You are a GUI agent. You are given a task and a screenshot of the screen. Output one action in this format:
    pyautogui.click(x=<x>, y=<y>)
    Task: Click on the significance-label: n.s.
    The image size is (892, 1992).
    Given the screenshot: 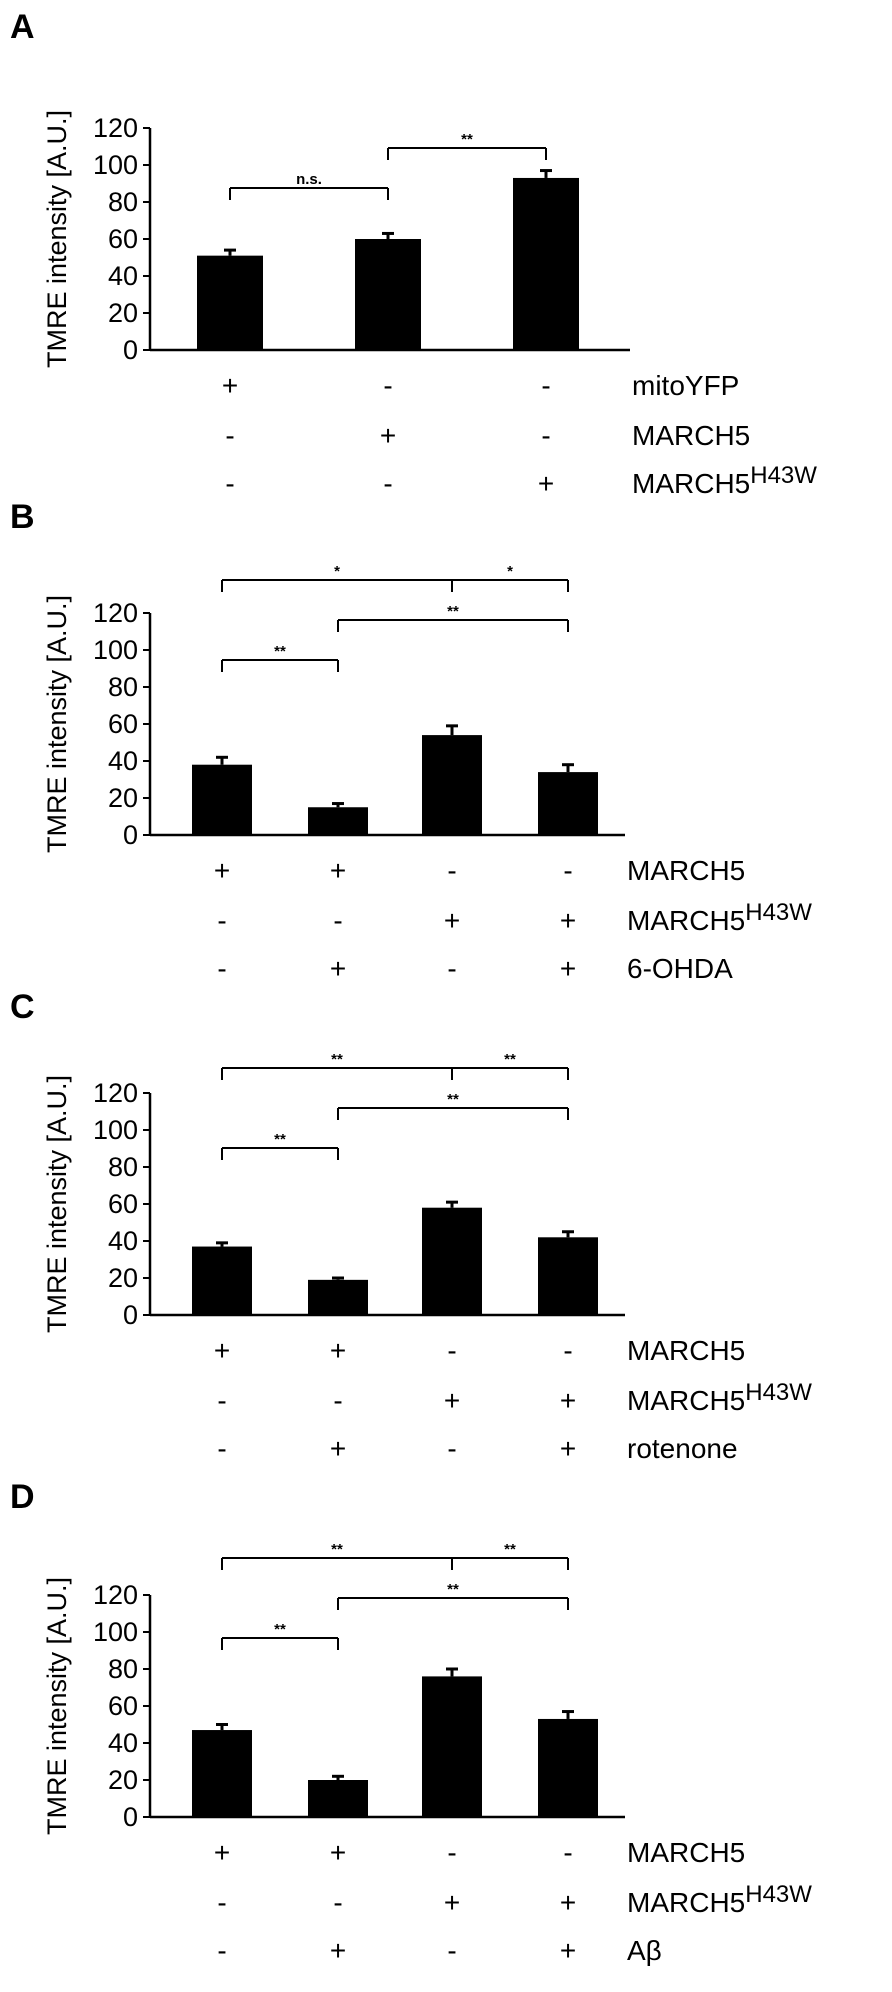 What is the action you would take?
    pyautogui.click(x=309, y=179)
    